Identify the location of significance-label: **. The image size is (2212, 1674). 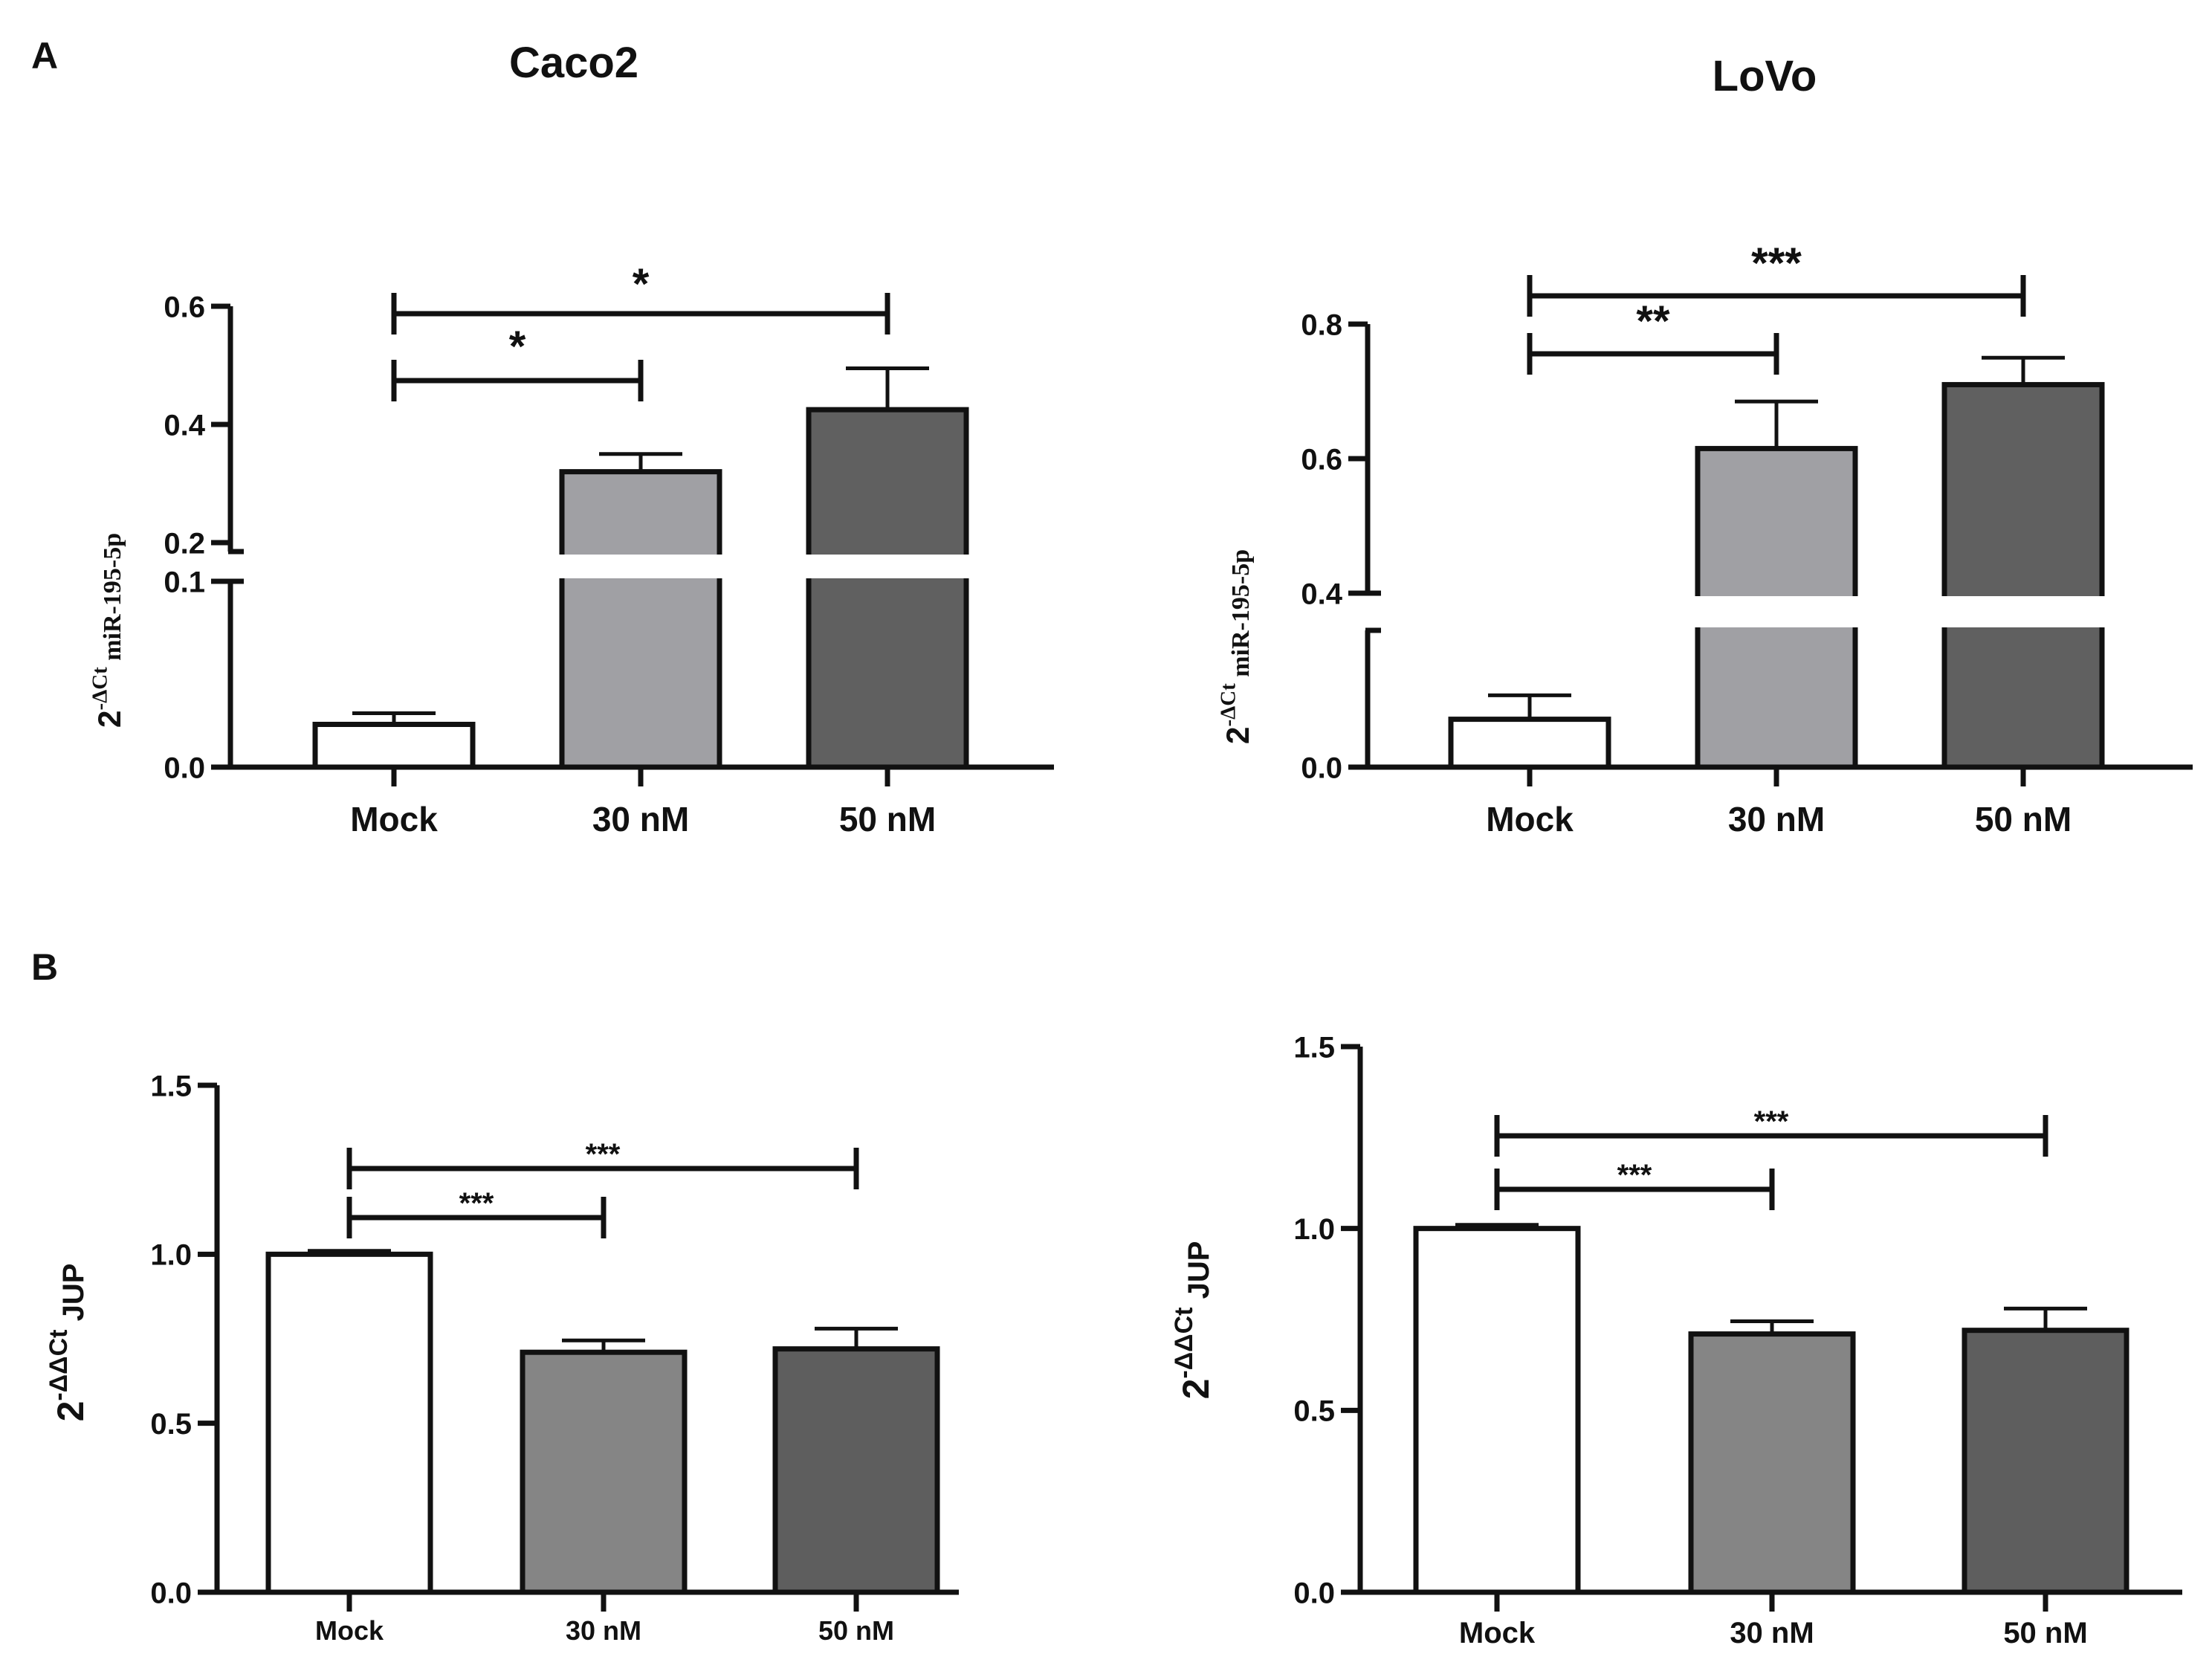
(1653, 321).